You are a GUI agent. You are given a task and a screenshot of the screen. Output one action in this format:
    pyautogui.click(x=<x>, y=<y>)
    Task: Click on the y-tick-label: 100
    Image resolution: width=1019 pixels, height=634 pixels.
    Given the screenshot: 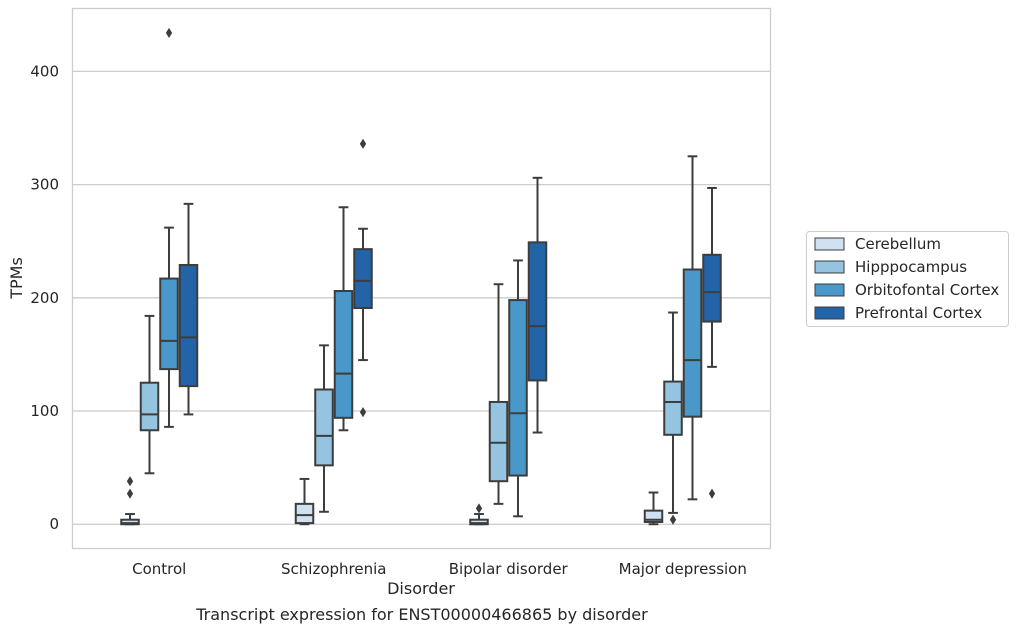 What is the action you would take?
    pyautogui.click(x=44, y=411)
    